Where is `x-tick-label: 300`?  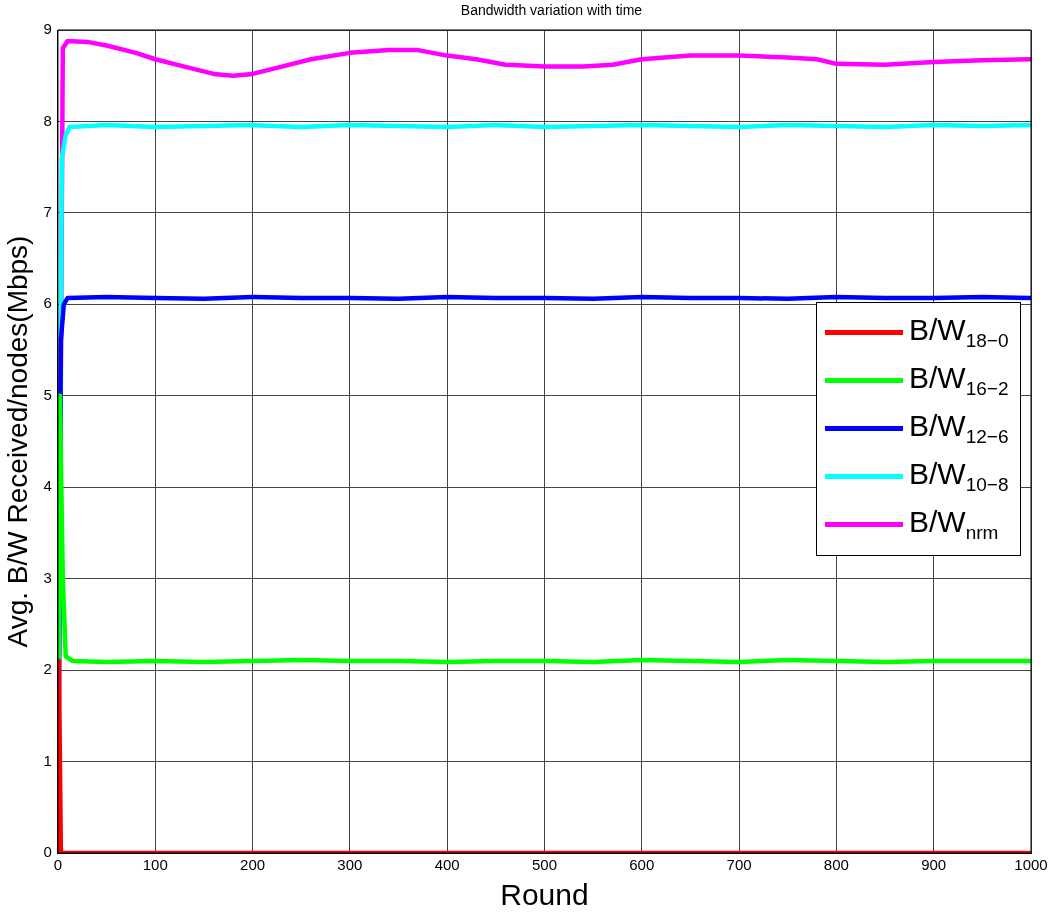
x-tick-label: 300 is located at coordinates (350, 865).